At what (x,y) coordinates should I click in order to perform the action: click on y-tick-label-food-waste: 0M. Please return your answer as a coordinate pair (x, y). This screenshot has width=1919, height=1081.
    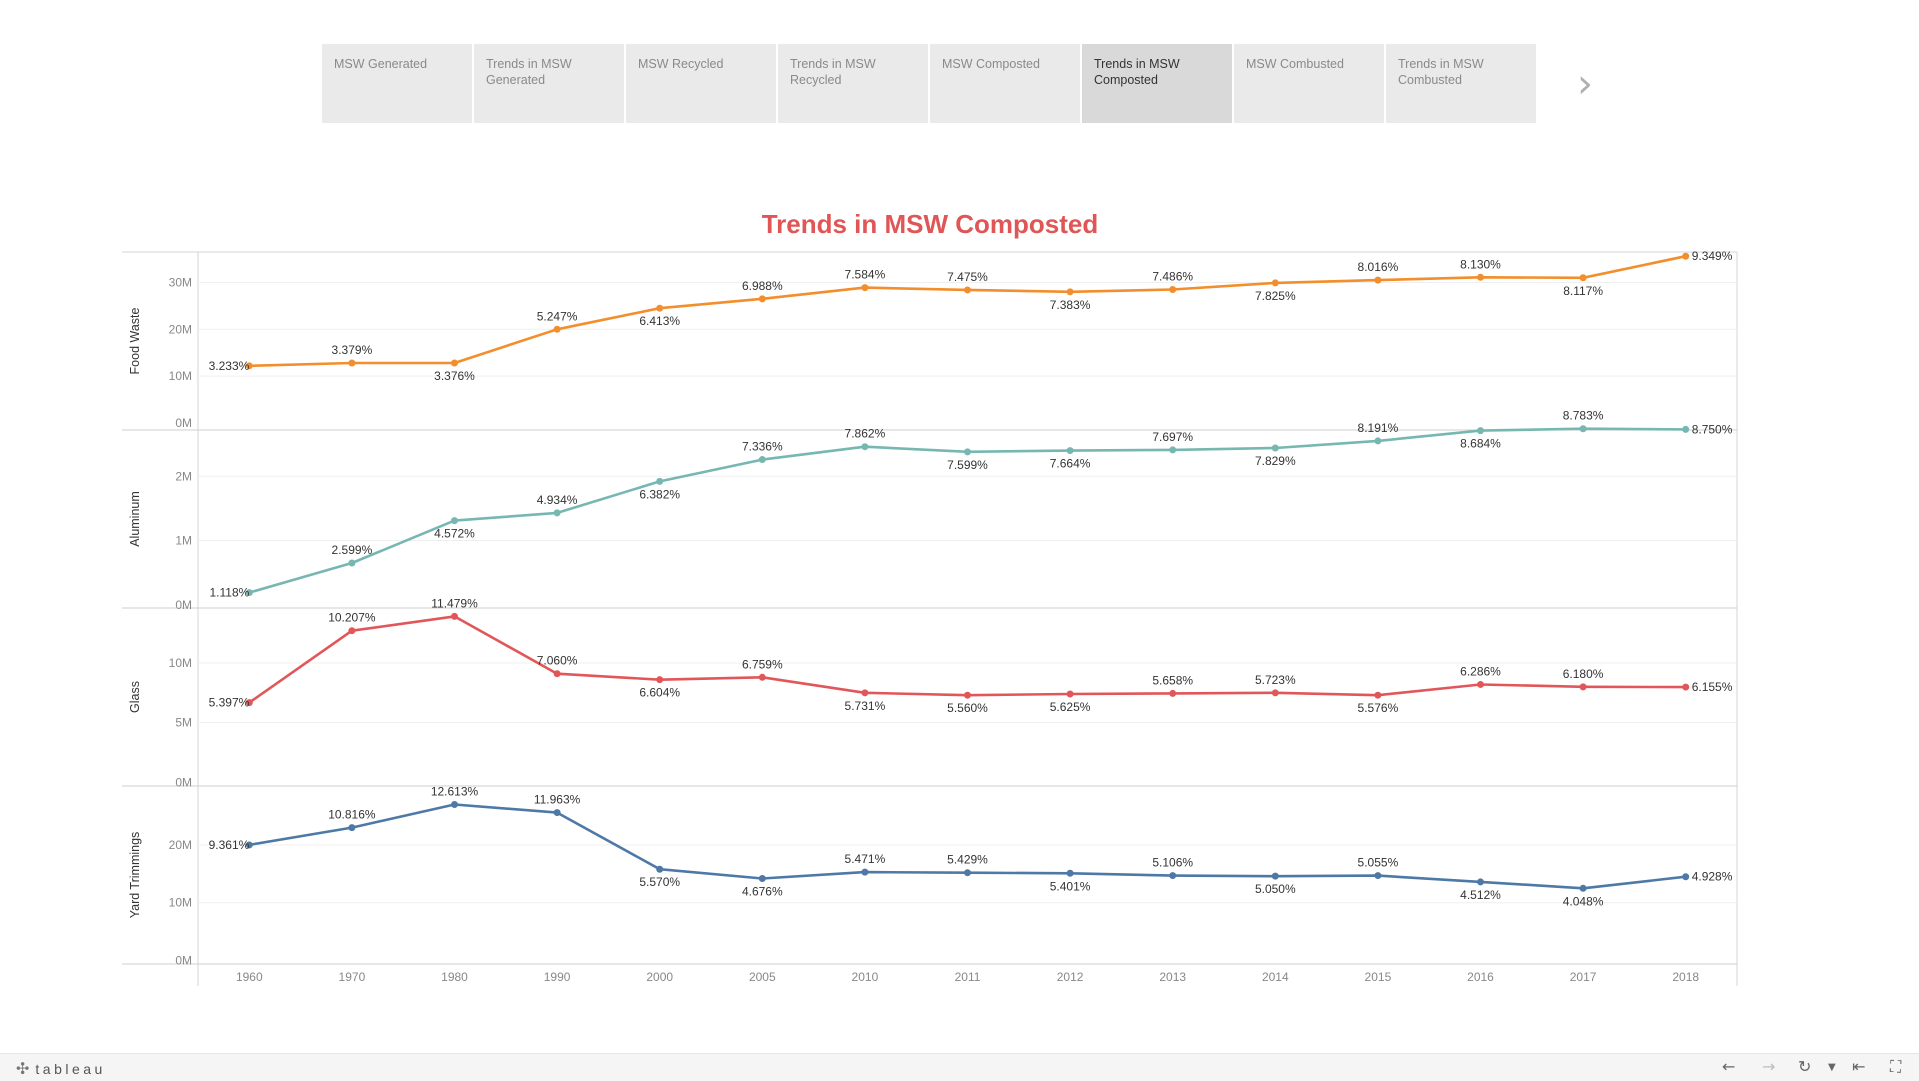
    Looking at the image, I should click on (183, 423).